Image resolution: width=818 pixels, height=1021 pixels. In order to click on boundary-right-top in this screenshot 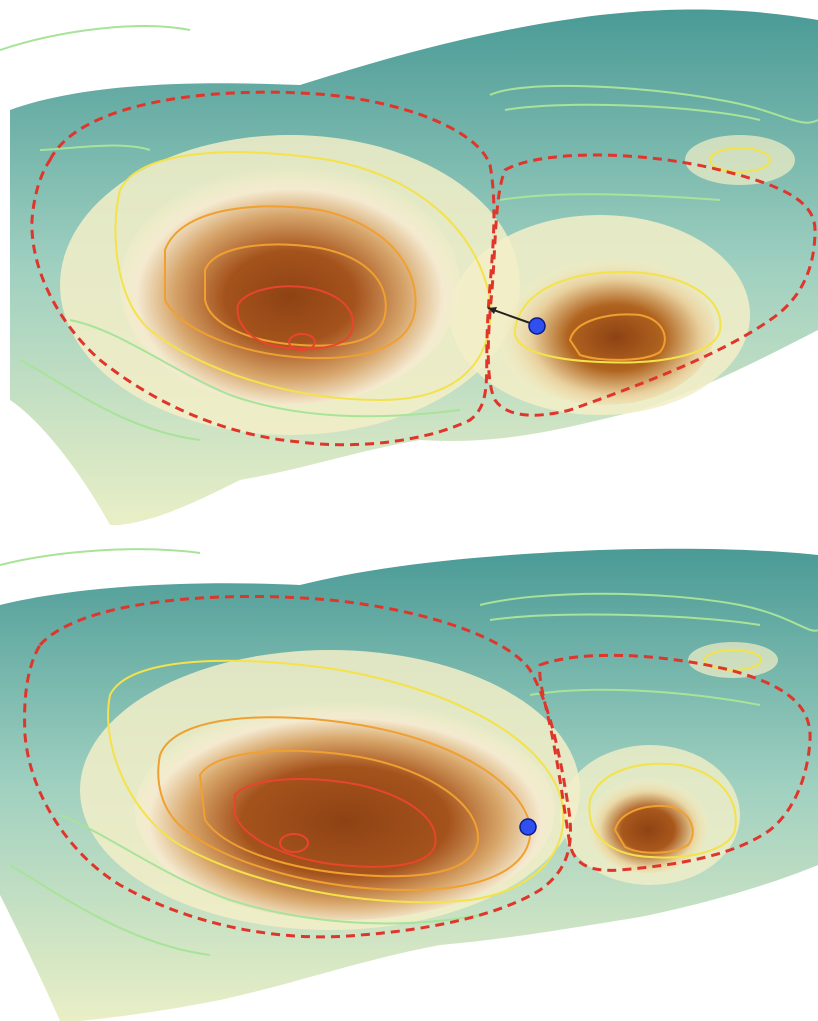, I will do `click(651, 285)`.